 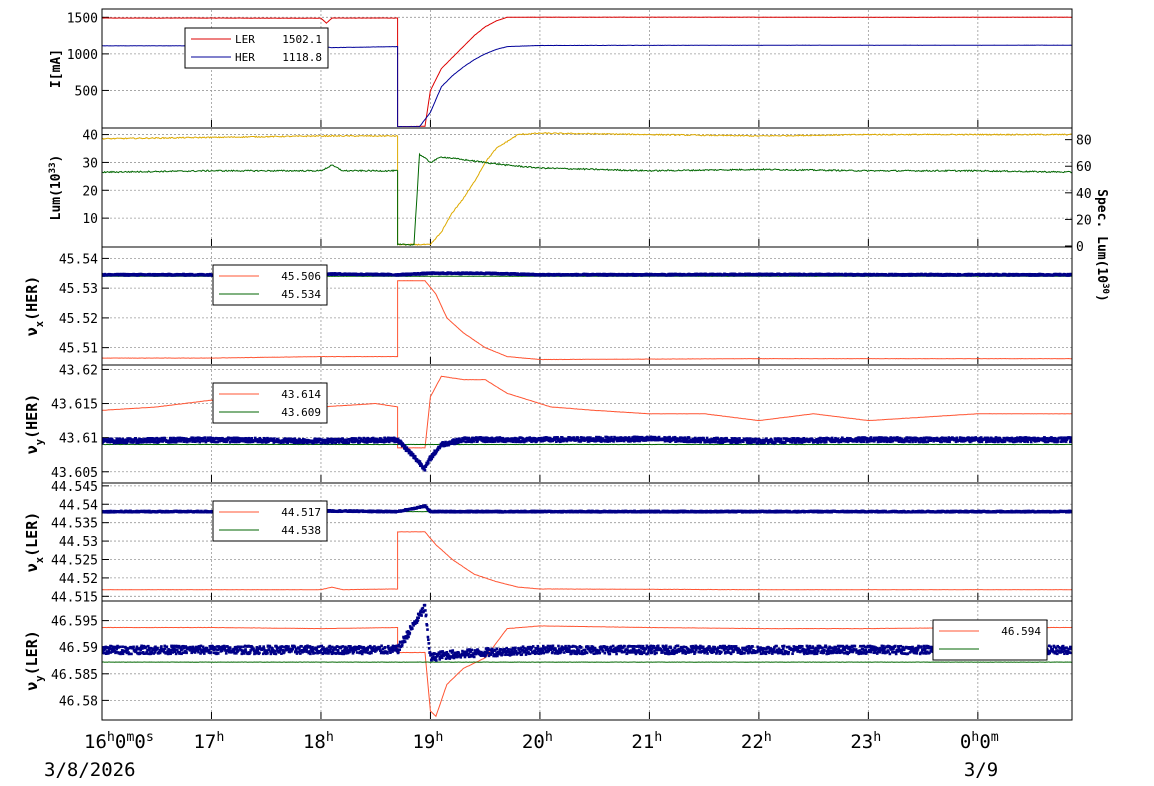 I want to click on legend: 45.506 45.534, so click(x=270, y=285).